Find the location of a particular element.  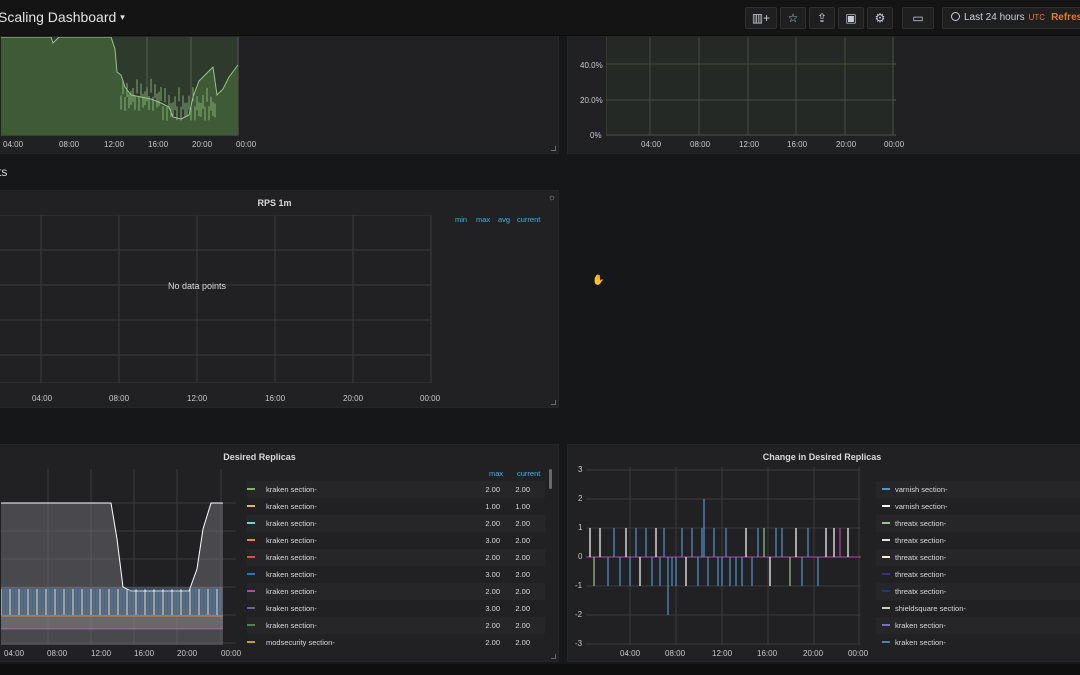

legend-item: modsecurity section- 2.00 2.00 is located at coordinates (396, 642).